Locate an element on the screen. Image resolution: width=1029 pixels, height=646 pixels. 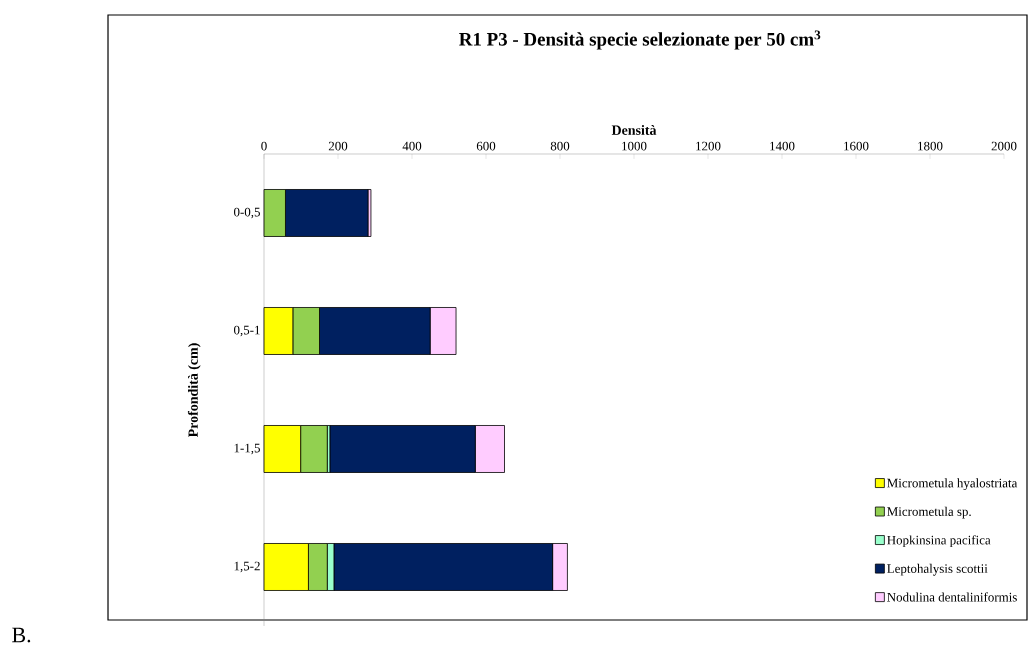
x-tick-label: 1400 is located at coordinates (782, 146).